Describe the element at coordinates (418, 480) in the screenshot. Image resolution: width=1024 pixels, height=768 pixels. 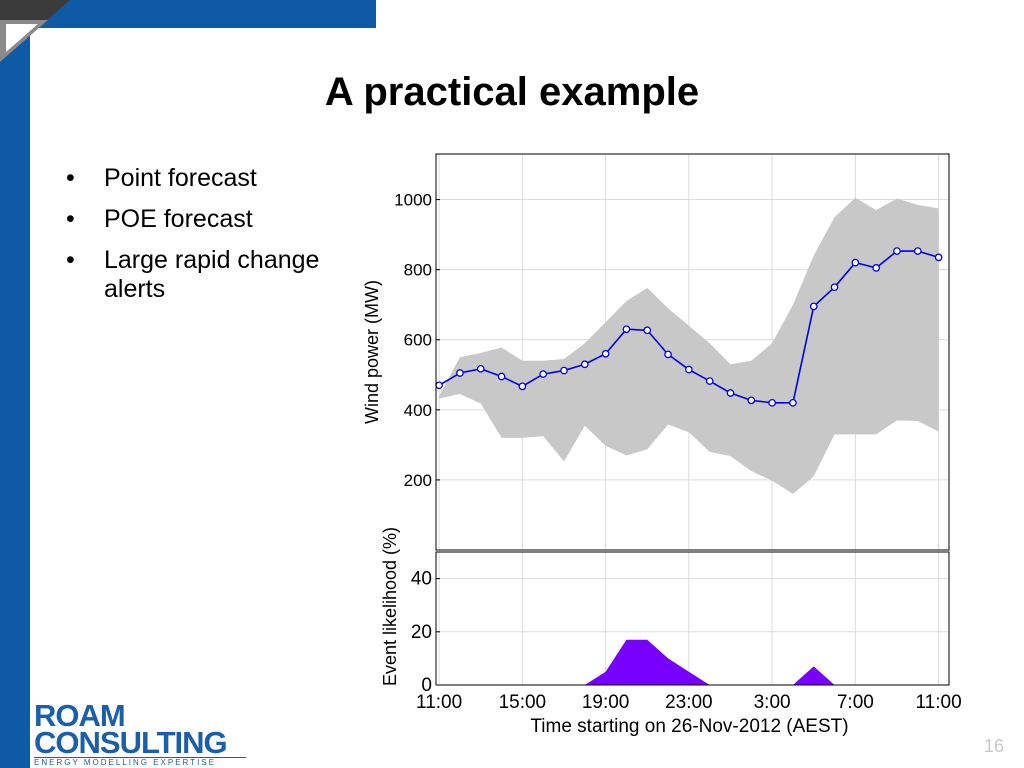
I see `y-tick-label: 200` at that location.